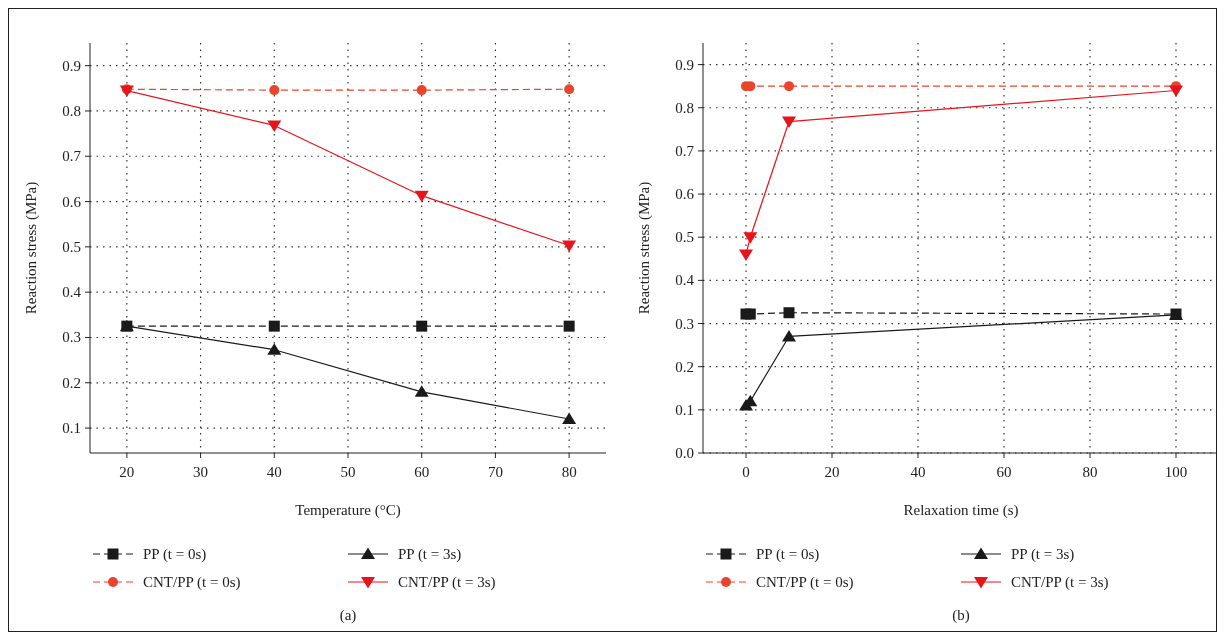  What do you see at coordinates (201, 472) in the screenshot?
I see `x-tick-label: 30` at bounding box center [201, 472].